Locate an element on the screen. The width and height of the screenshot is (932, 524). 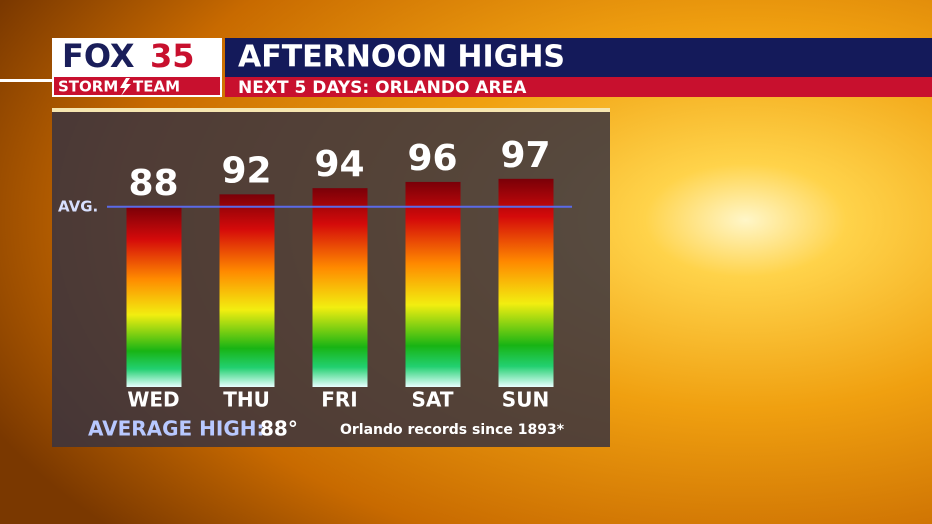
accent-line is located at coordinates (30, 80).